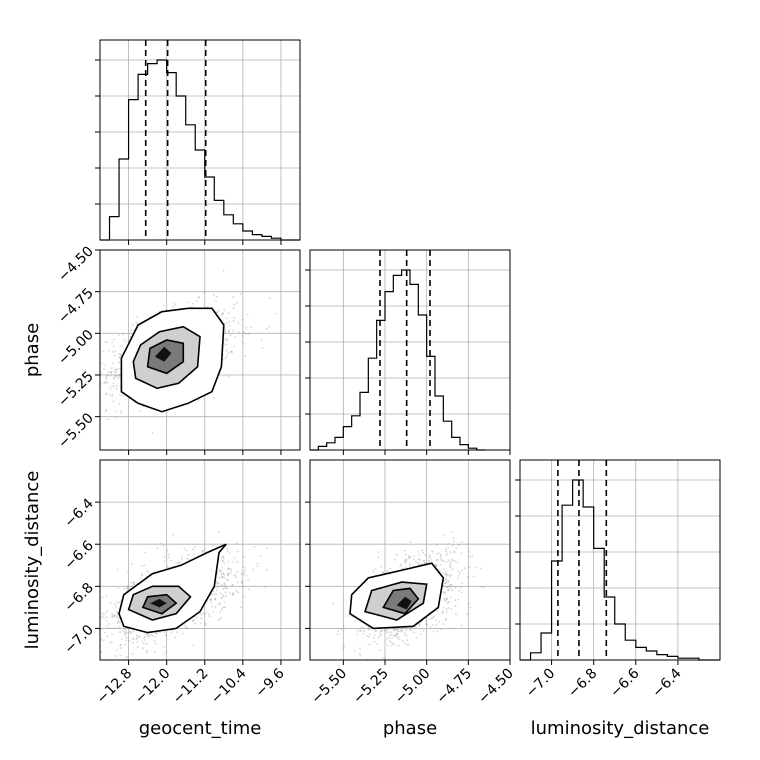  I want to click on ylabel-phase: phase, so click(32, 350).